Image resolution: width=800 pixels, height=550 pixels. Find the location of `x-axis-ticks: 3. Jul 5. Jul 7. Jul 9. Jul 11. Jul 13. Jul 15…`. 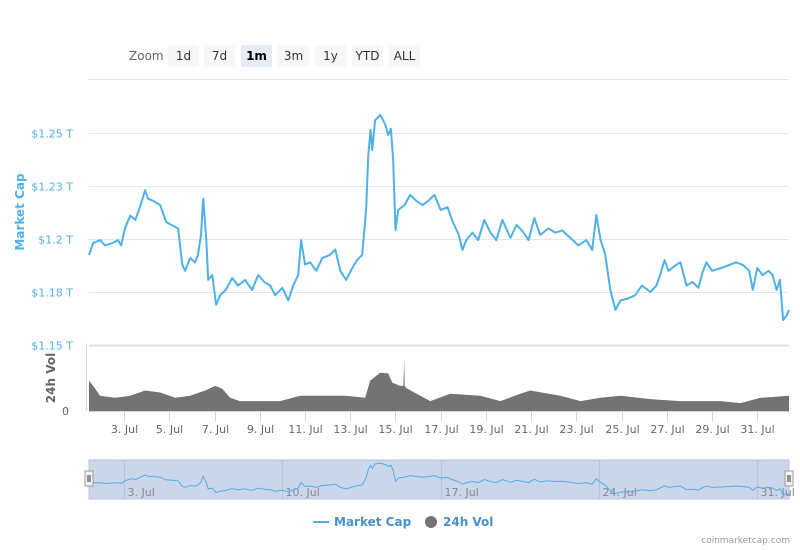

x-axis-ticks: 3. Jul 5. Jul 7. Jul 9. Jul 11. Jul 13. Jul 15… is located at coordinates (443, 424).